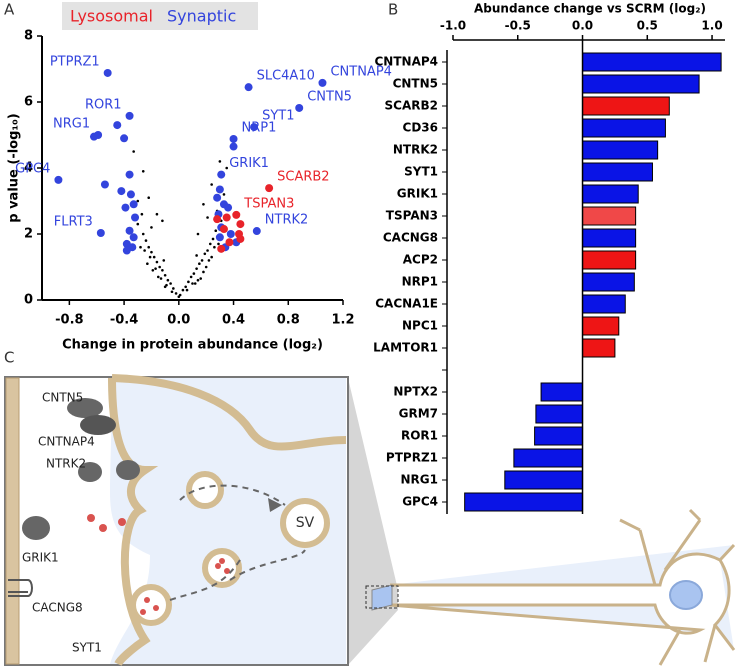 This screenshot has width=737, height=671. Describe the element at coordinates (590, 9) in the screenshot. I see `chart-title: Abundance change vs SCRM (log₂)` at that location.